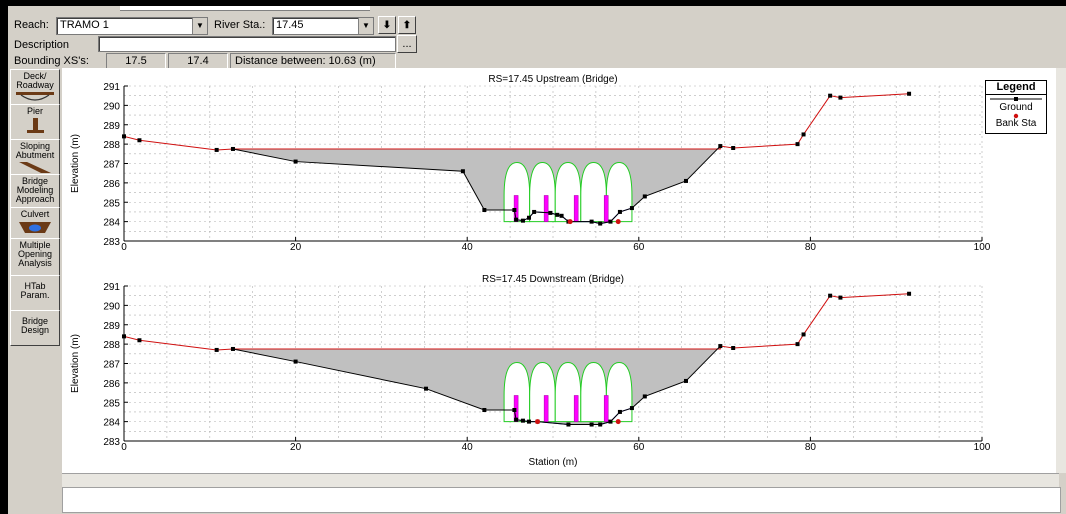  I want to click on x-tick-label: 80, so click(811, 247).